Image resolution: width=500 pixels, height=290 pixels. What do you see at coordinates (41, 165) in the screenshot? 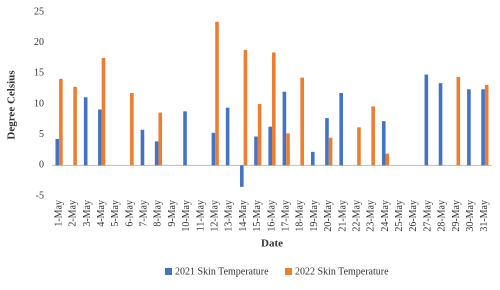
I see `y-tick-label: 0` at bounding box center [41, 165].